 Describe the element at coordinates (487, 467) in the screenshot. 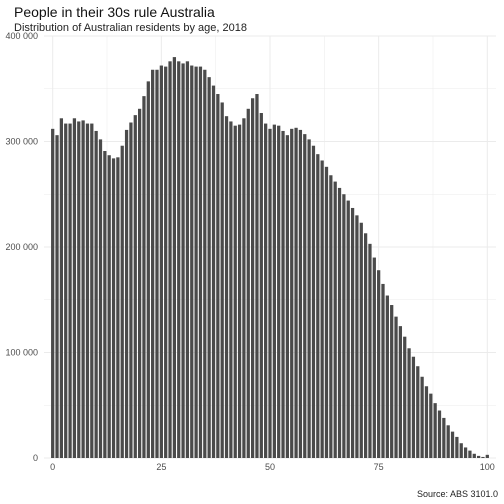

I see `x-tick-label: 100` at that location.